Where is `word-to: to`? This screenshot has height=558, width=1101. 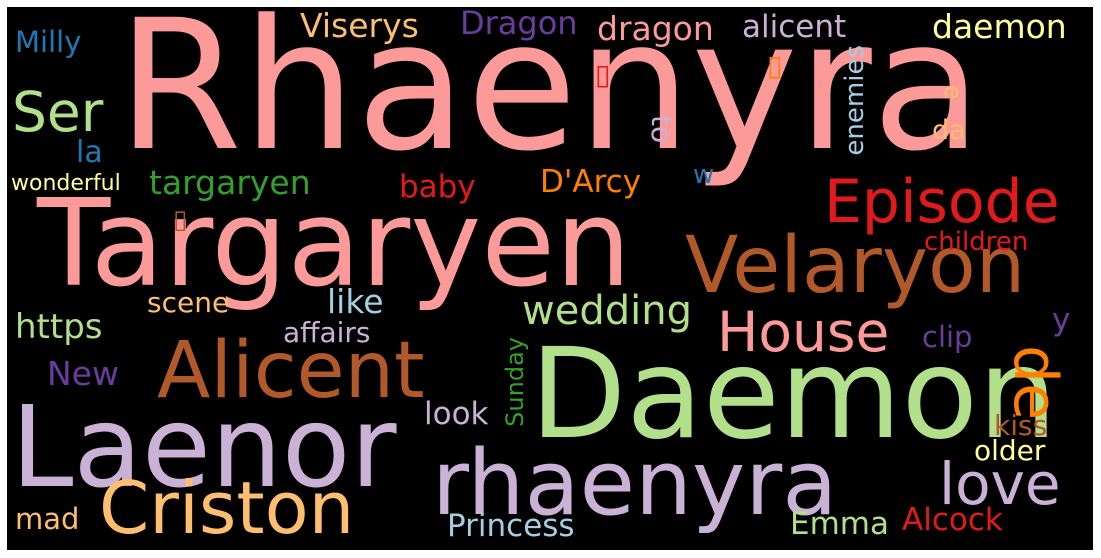
word-to: to is located at coordinates (661, 129).